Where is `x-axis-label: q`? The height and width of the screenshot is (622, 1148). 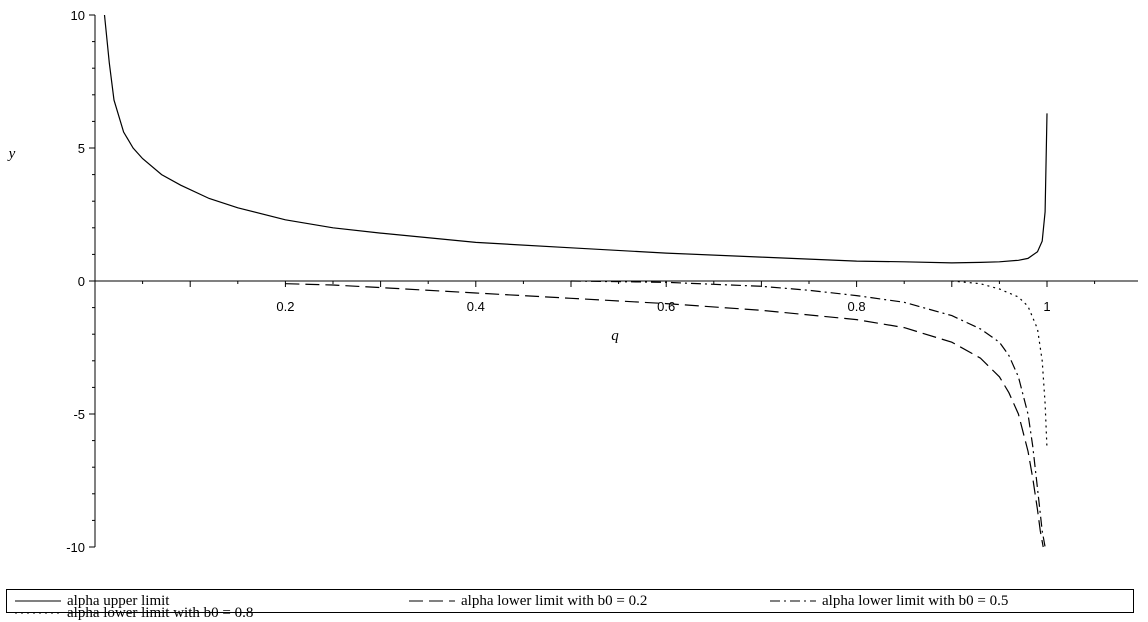
x-axis-label: q is located at coordinates (615, 336).